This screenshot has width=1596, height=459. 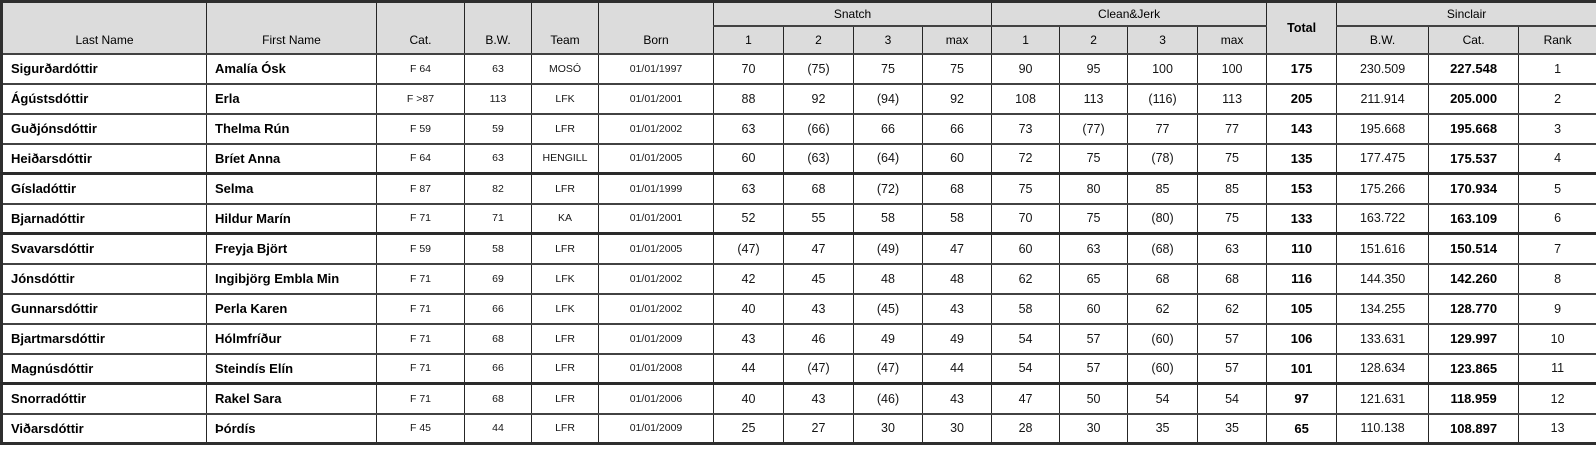 I want to click on cell-born: 01/01/2009, so click(x=656, y=428).